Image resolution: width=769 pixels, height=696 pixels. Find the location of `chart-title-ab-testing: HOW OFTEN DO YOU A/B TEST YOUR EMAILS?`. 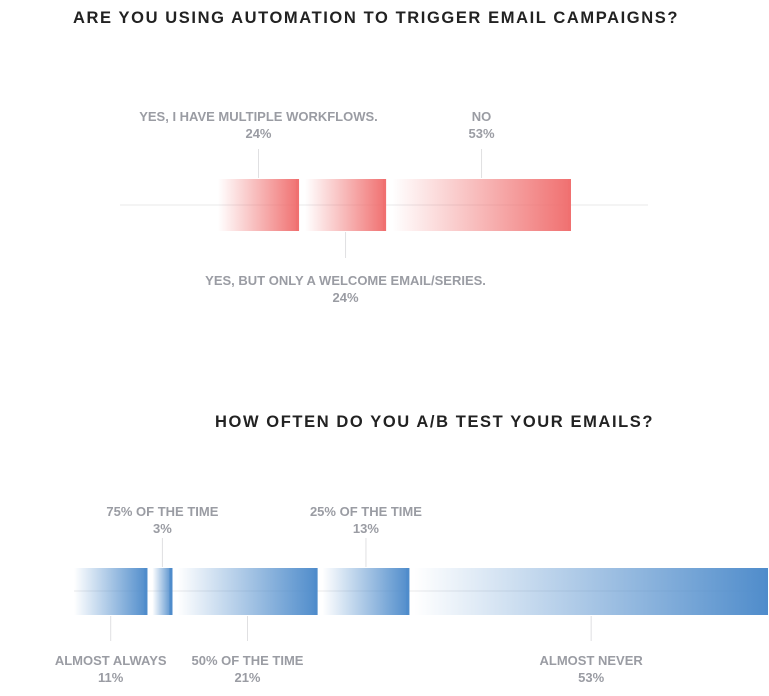

chart-title-ab-testing: HOW OFTEN DO YOU A/B TEST YOUR EMAILS? is located at coordinates (435, 422).